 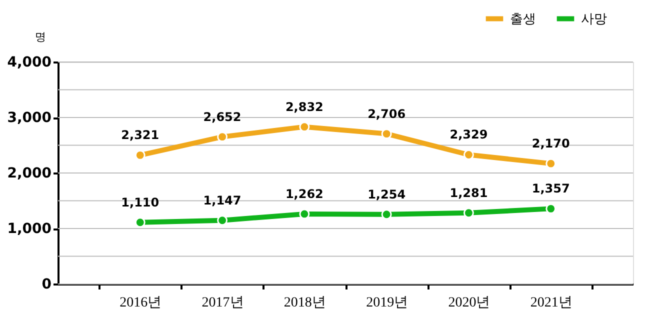 I want to click on data-label: 2,832, so click(x=304, y=107).